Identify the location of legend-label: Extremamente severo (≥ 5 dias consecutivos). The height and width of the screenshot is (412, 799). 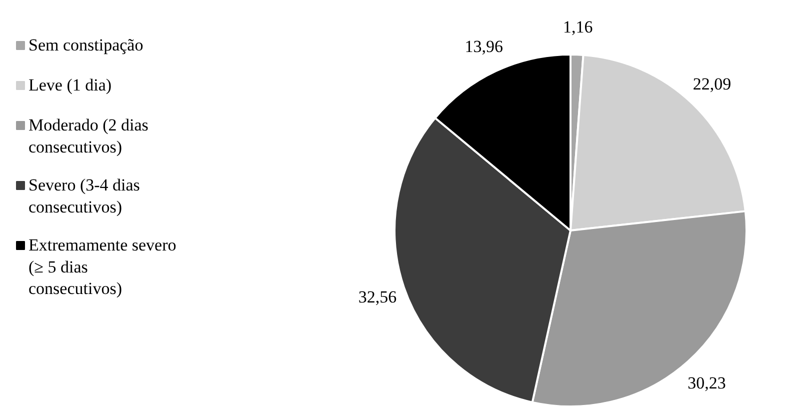
(102, 267).